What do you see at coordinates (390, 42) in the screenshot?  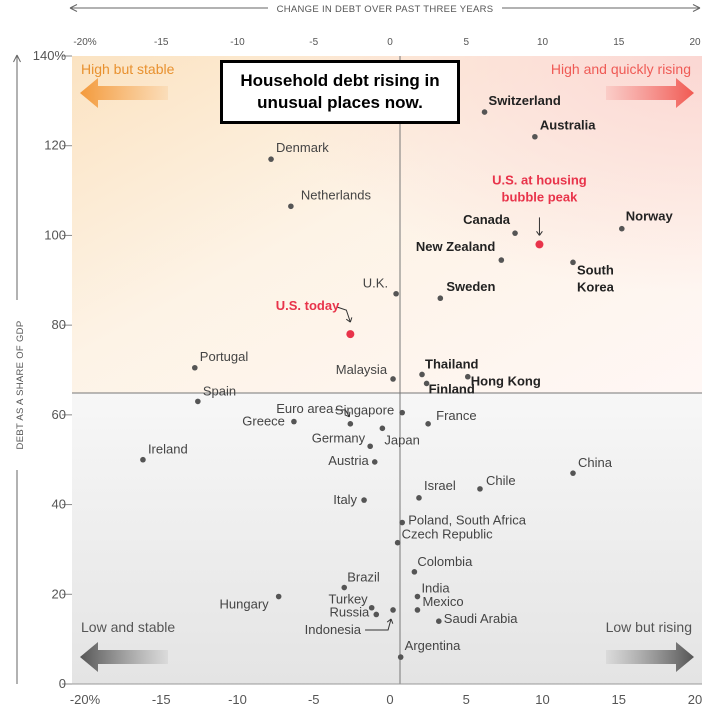 I see `x-tick-top-label: 0` at bounding box center [390, 42].